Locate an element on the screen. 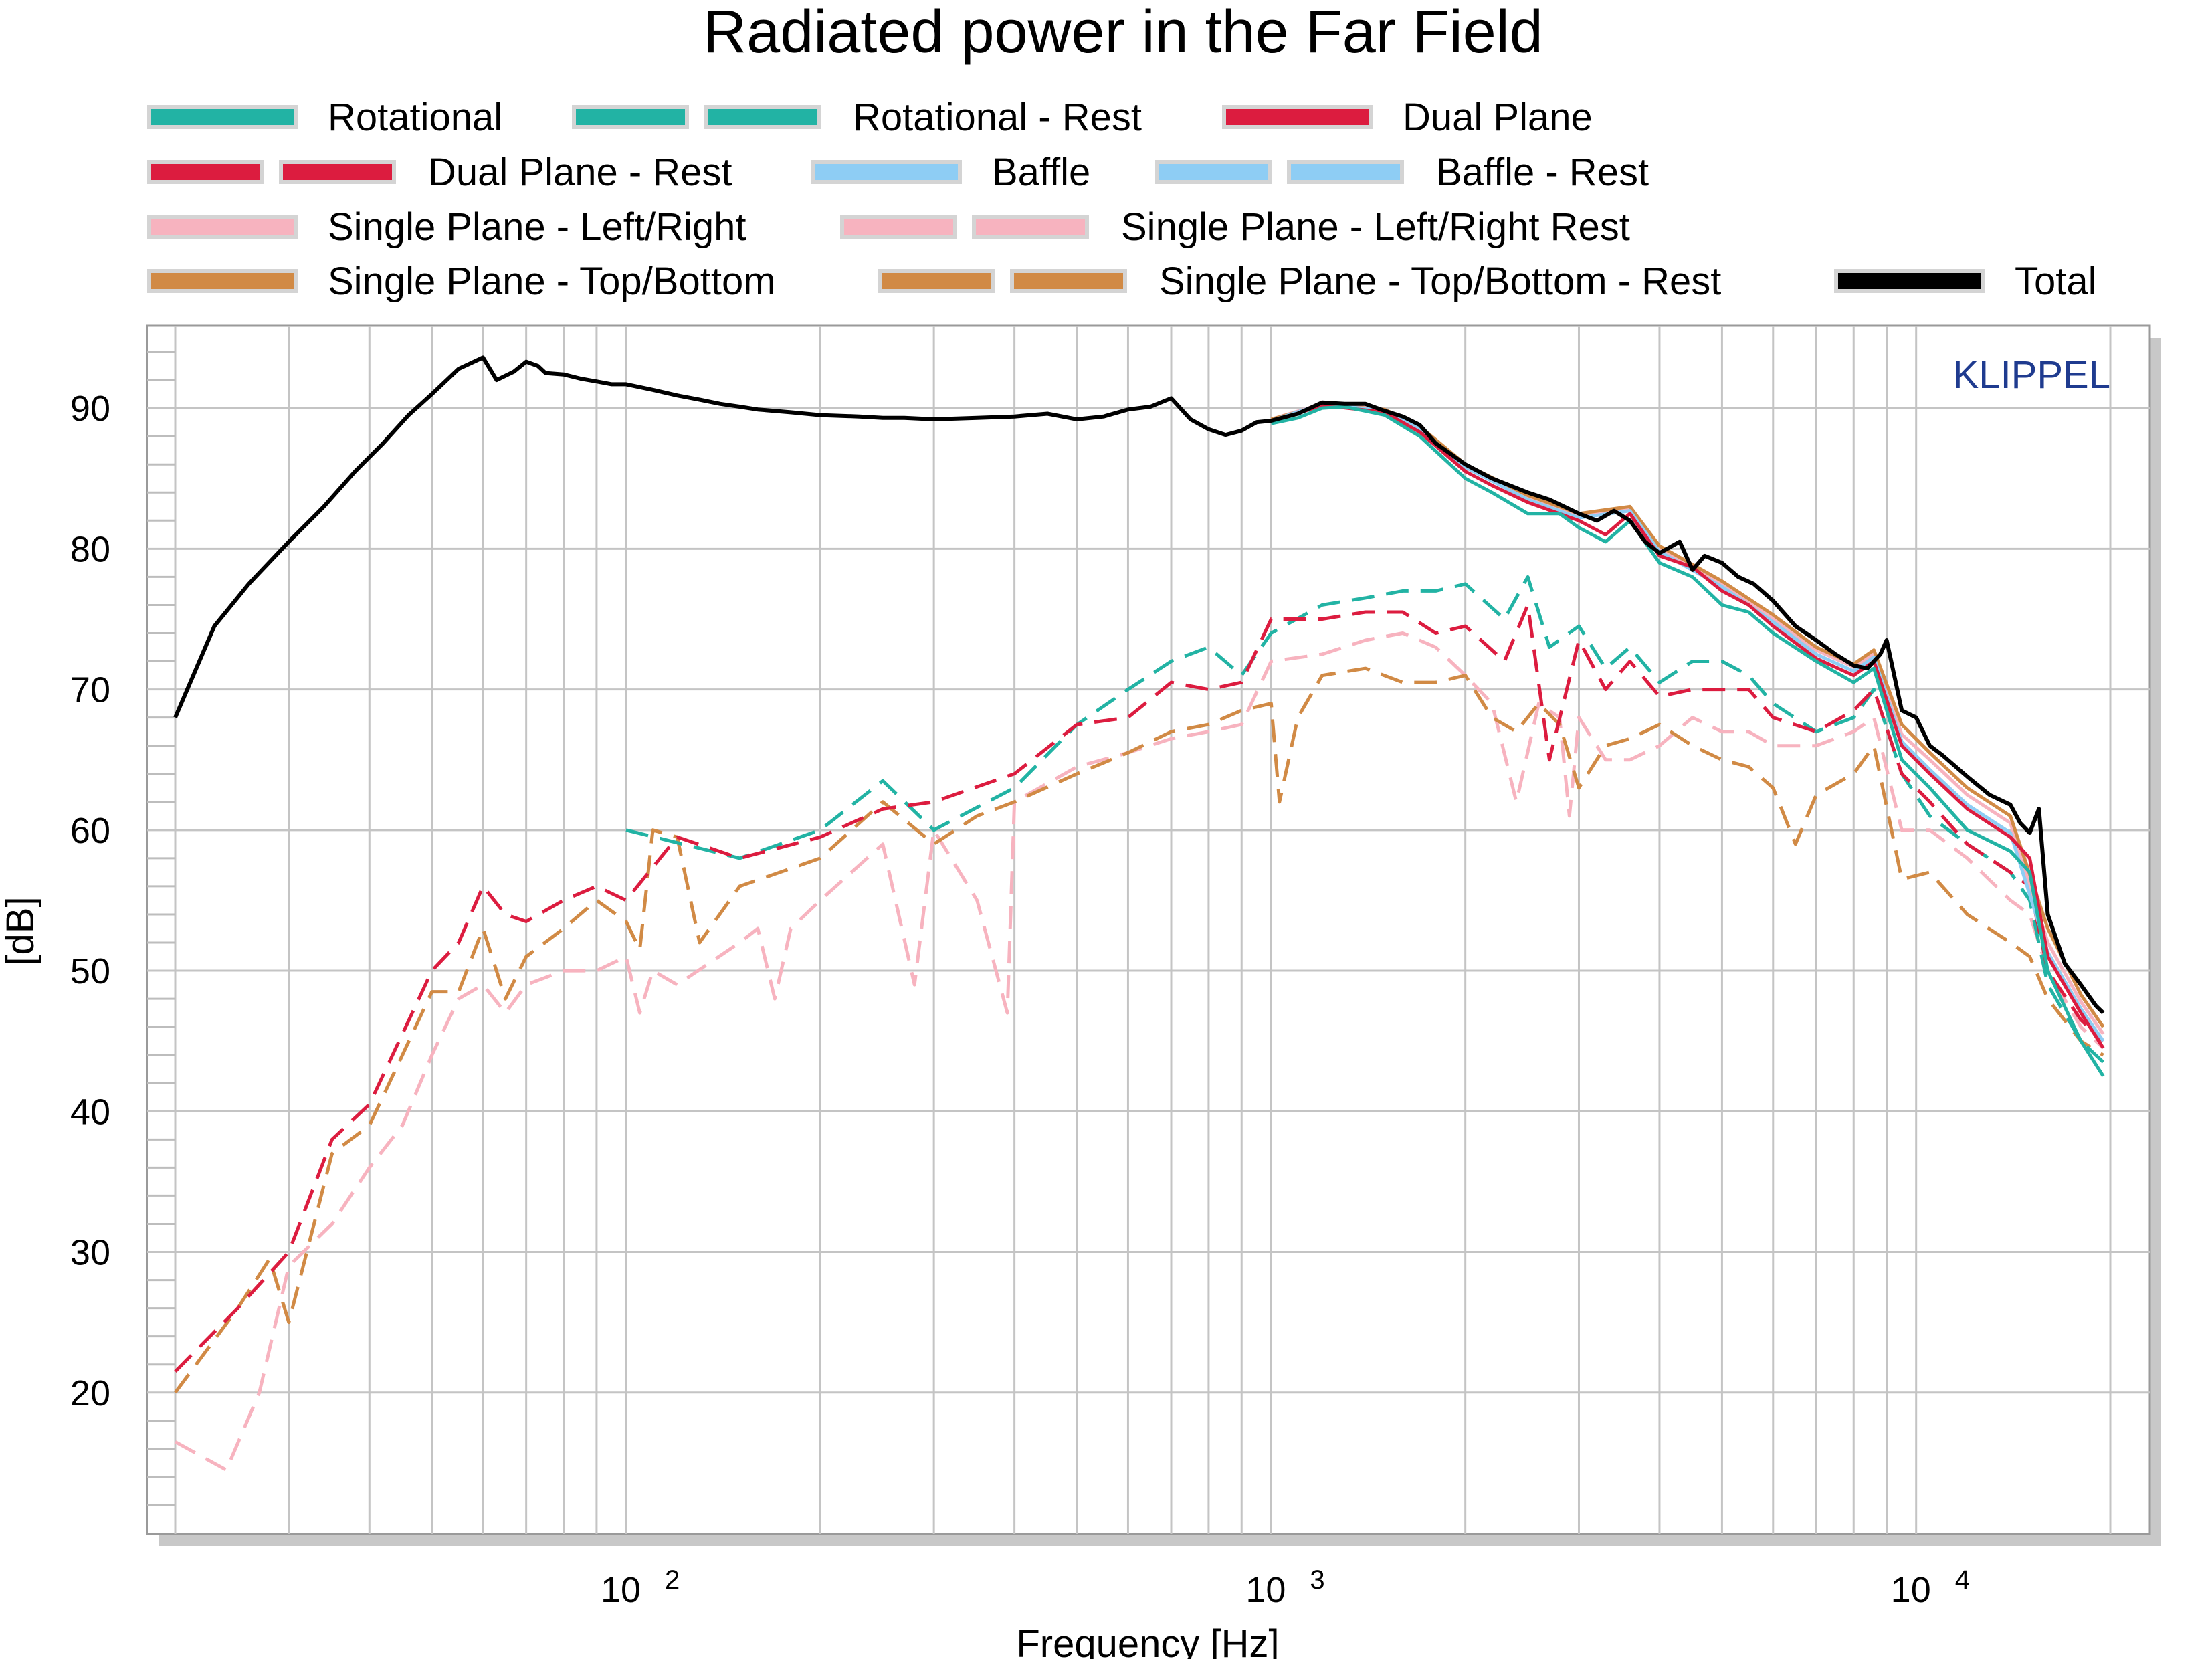 Image resolution: width=2212 pixels, height=1659 pixels. legend-label: Single Plane - Left/Right Rest is located at coordinates (1375, 227).